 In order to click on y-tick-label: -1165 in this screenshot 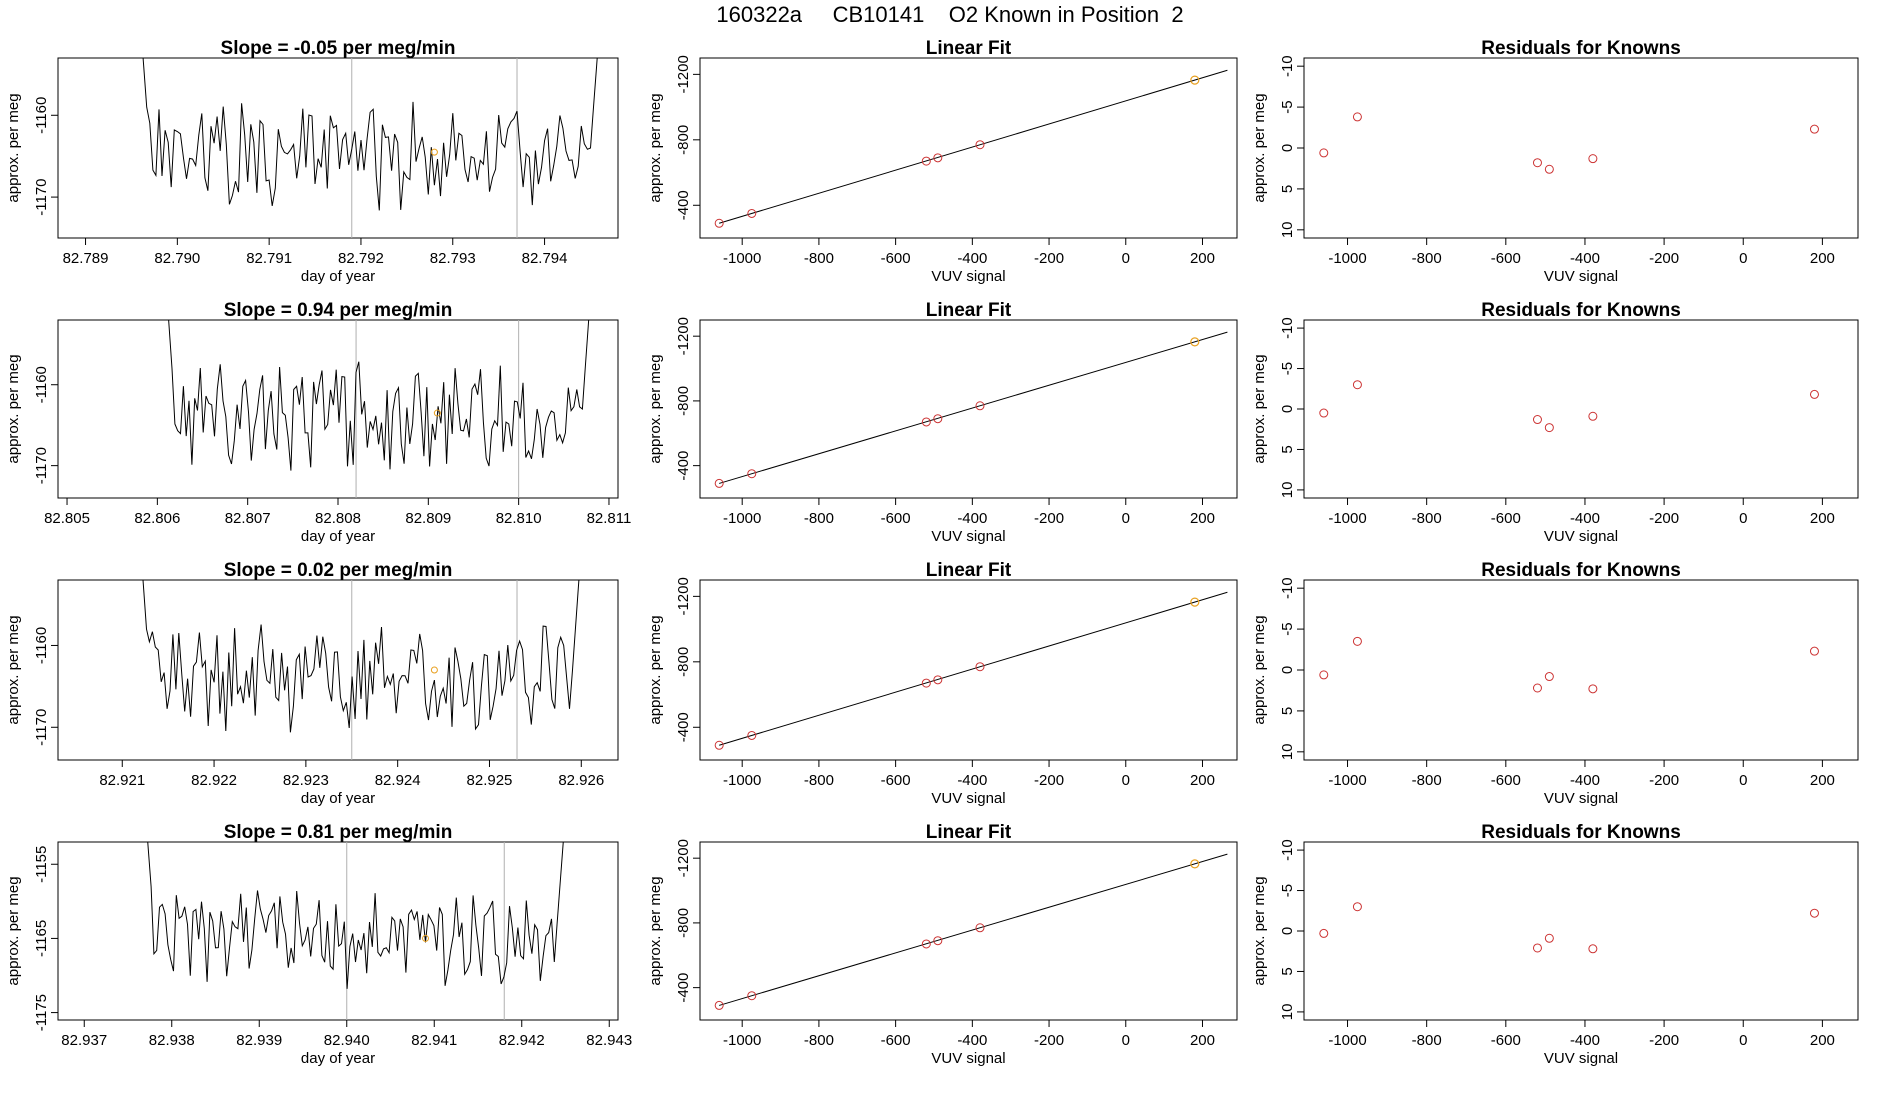, I will do `click(41, 938)`.